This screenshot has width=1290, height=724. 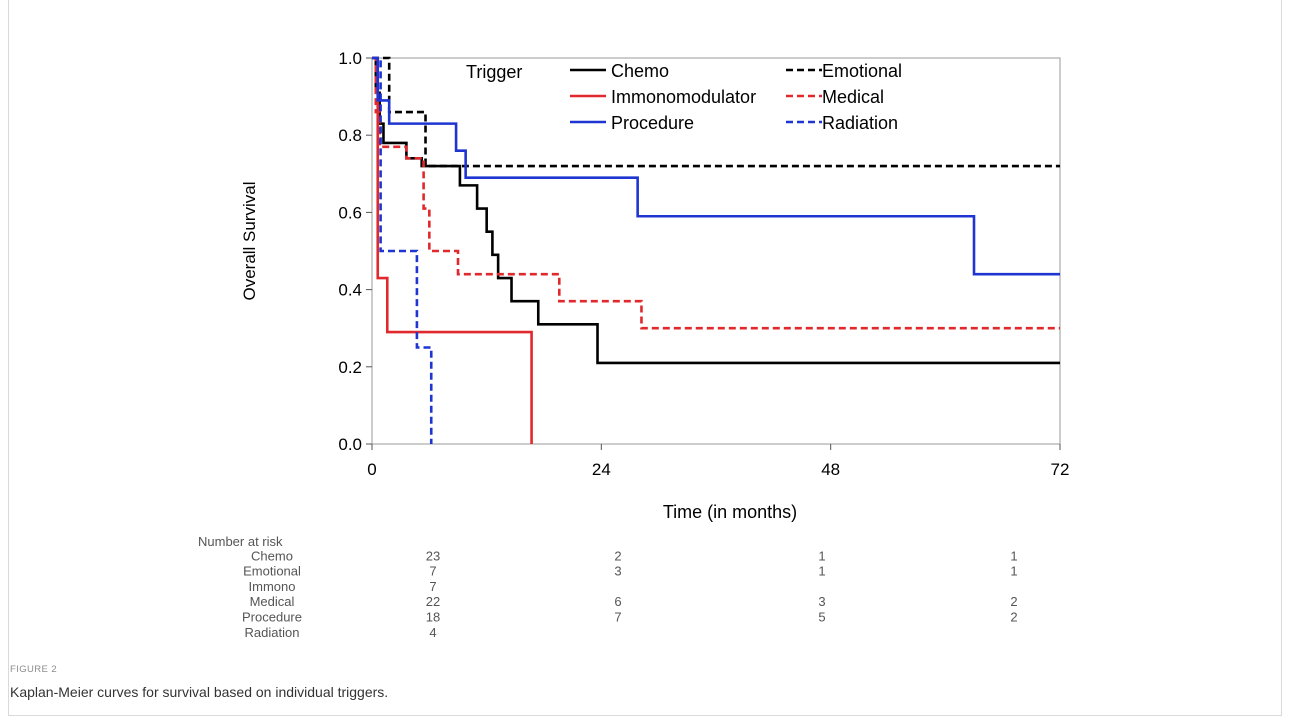 What do you see at coordinates (350, 212) in the screenshot?
I see `y-tick-label: 0.6` at bounding box center [350, 212].